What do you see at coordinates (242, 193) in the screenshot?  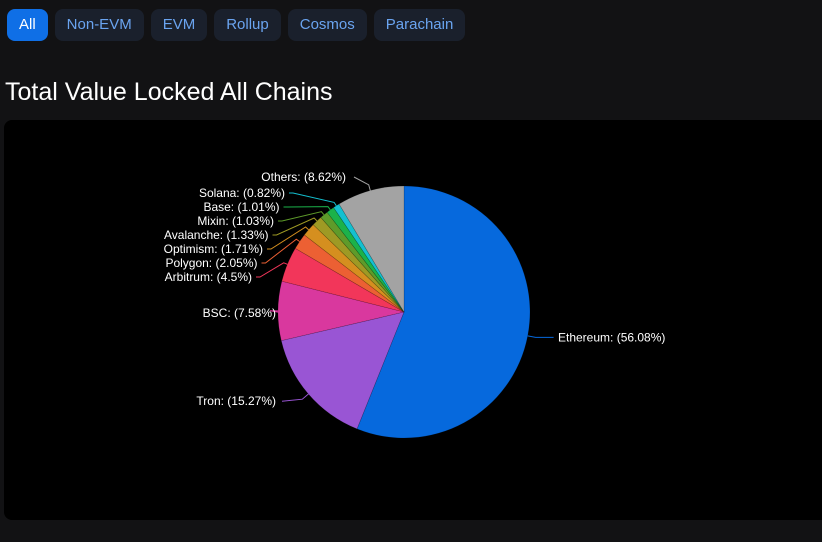 I see `pie-label-solana: Solana: (0.82%)` at bounding box center [242, 193].